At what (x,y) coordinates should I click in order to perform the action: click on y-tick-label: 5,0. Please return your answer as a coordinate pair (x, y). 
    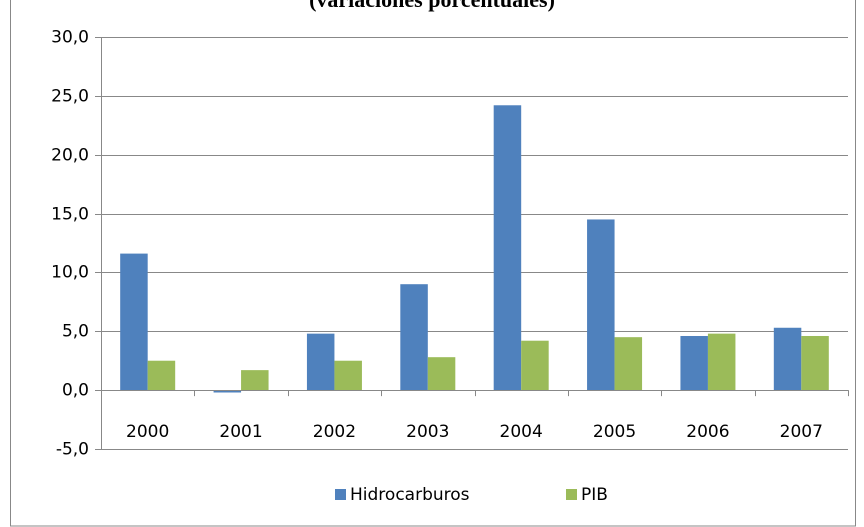
    Looking at the image, I should click on (75, 332).